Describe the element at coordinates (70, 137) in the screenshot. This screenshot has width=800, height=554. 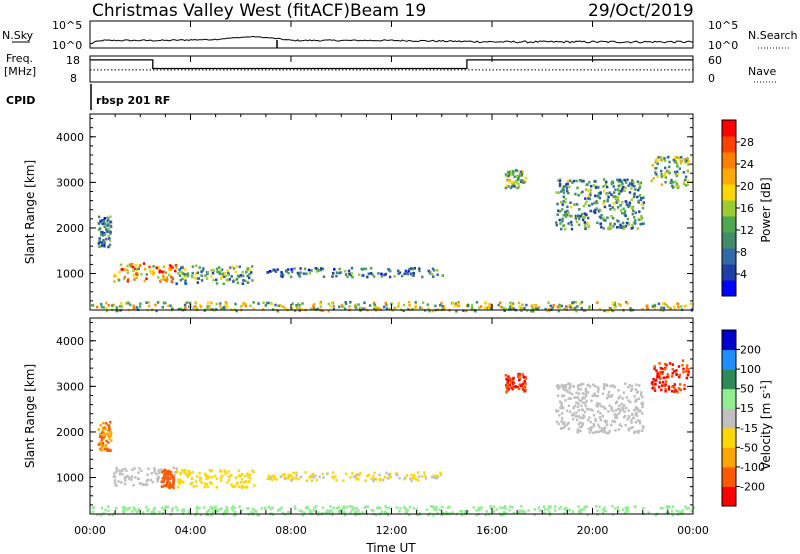
I see `y-tick-label: 4000` at that location.